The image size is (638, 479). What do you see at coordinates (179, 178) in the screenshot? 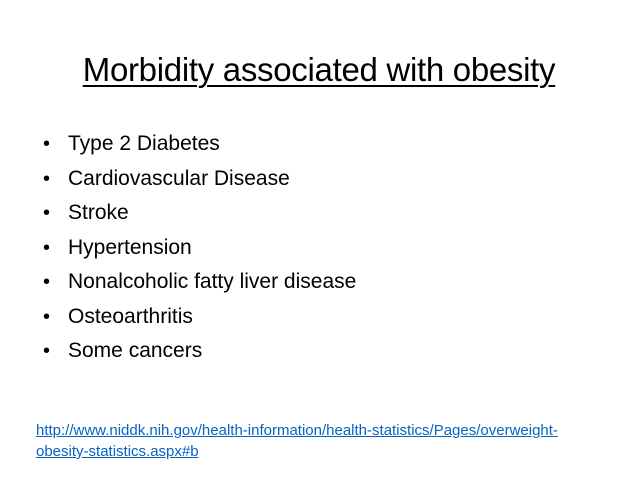
I see `bullet-text: Cardiovascular Disease` at bounding box center [179, 178].